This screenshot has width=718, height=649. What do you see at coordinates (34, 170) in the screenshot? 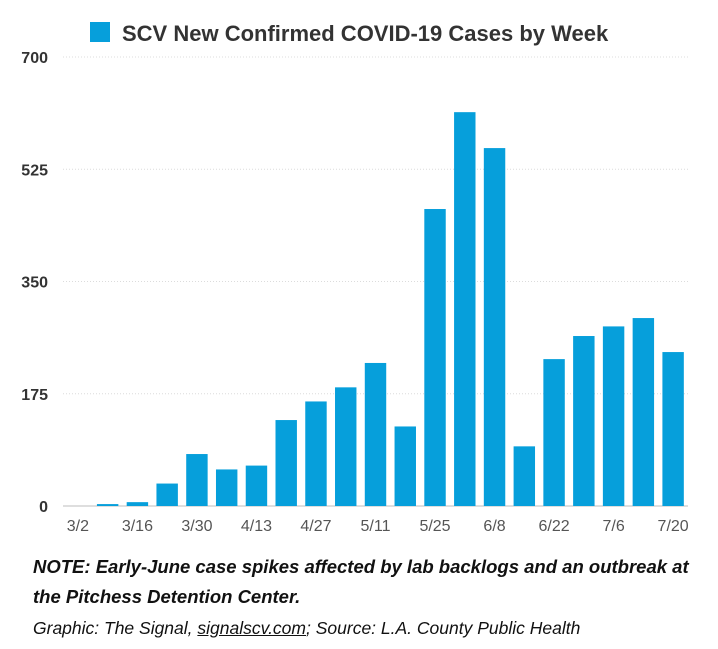
I see `y-tick-label: 525` at bounding box center [34, 170].